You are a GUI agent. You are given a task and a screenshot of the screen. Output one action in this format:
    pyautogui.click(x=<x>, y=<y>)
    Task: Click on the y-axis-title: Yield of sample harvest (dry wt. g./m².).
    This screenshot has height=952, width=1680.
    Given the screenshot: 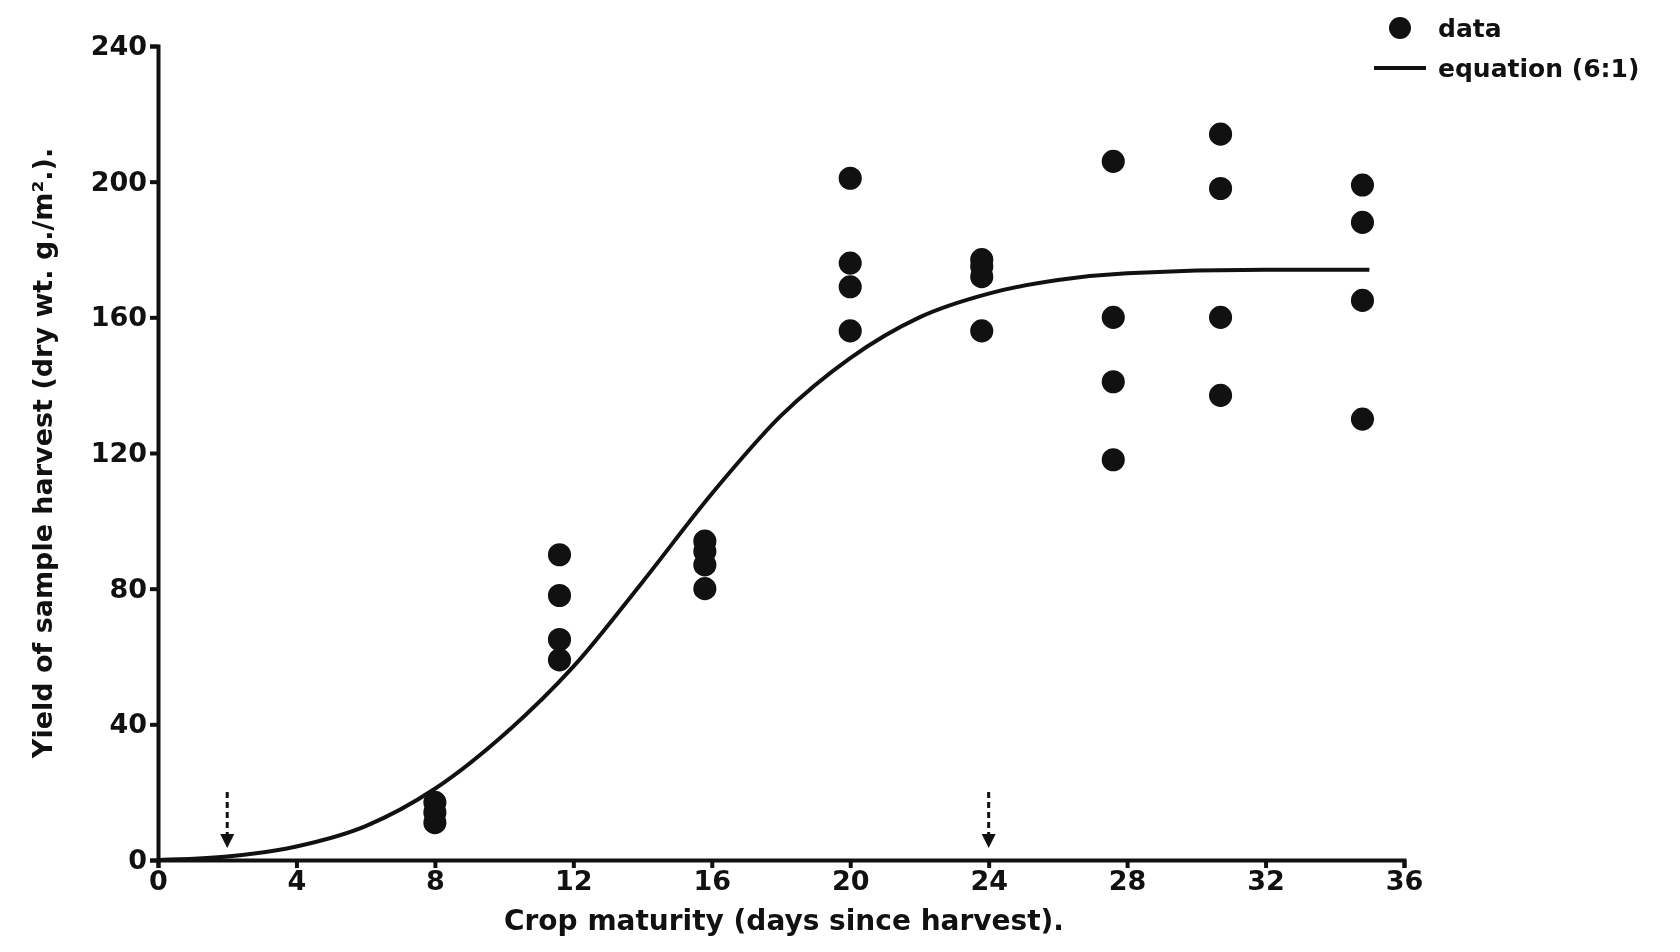 What is the action you would take?
    pyautogui.click(x=42, y=453)
    